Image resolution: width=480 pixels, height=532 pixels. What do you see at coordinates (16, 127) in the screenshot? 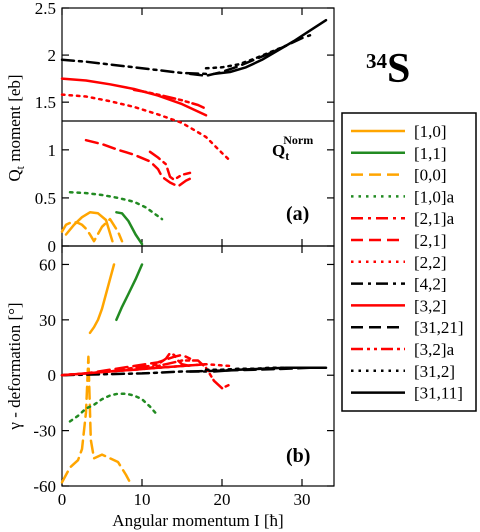
I see `y-axis-label-a: Qt moment [eb]` at bounding box center [16, 127].